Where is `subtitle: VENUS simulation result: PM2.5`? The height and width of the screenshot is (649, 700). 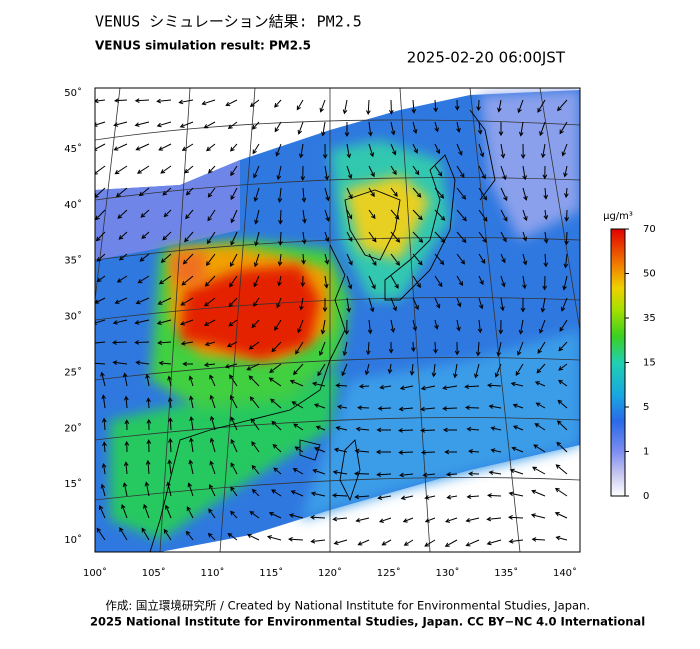
subtitle: VENUS simulation result: PM2.5 is located at coordinates (203, 46).